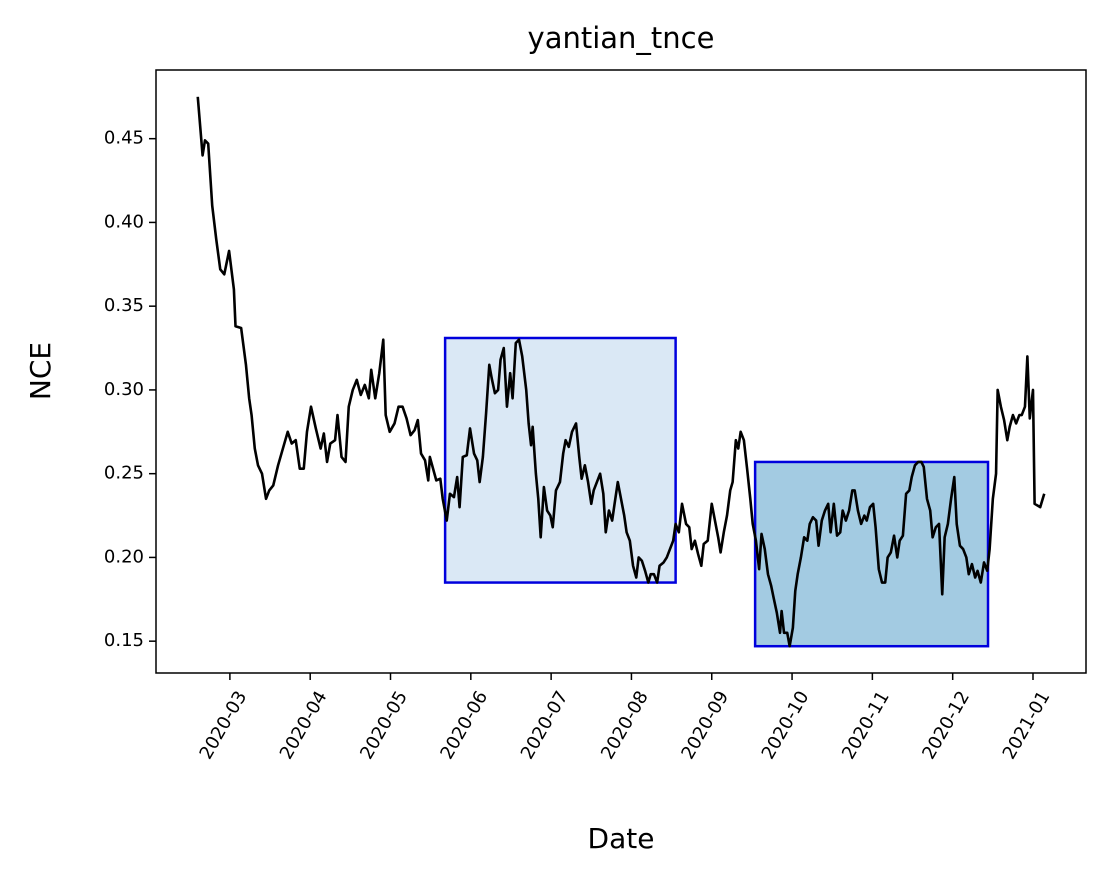 The height and width of the screenshot is (882, 1105). Describe the element at coordinates (304, 725) in the screenshot. I see `x-tick-label: 2020-04` at that location.